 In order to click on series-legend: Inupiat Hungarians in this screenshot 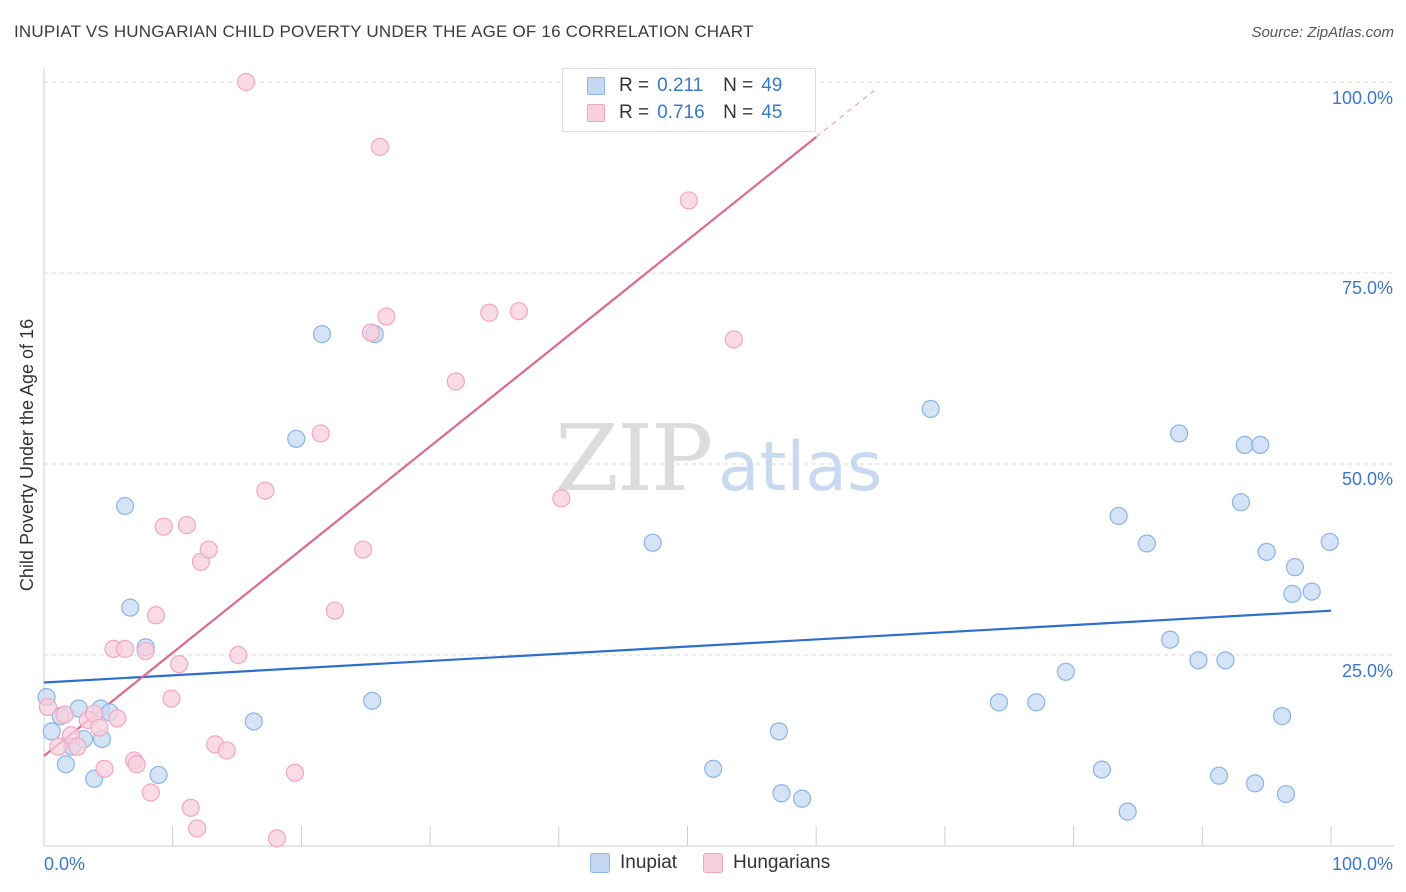, I will do `click(723, 863)`.